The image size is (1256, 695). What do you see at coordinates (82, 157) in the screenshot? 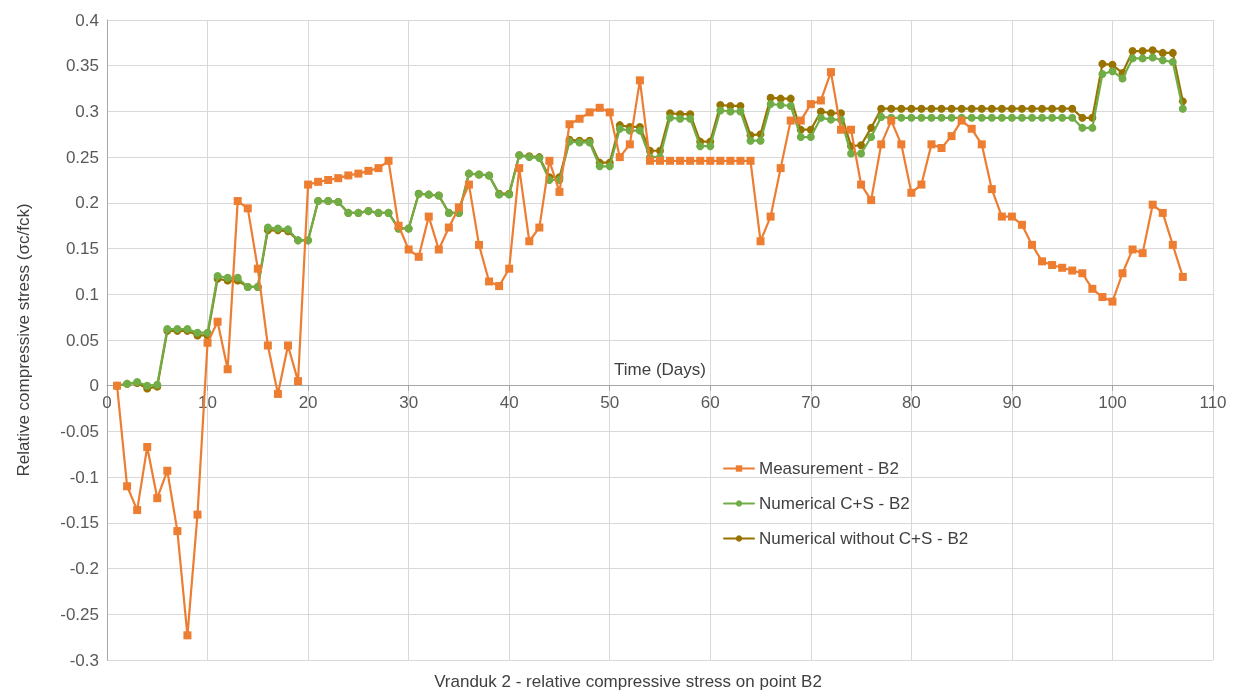
I see `y-tick-label: 0.25` at bounding box center [82, 157].